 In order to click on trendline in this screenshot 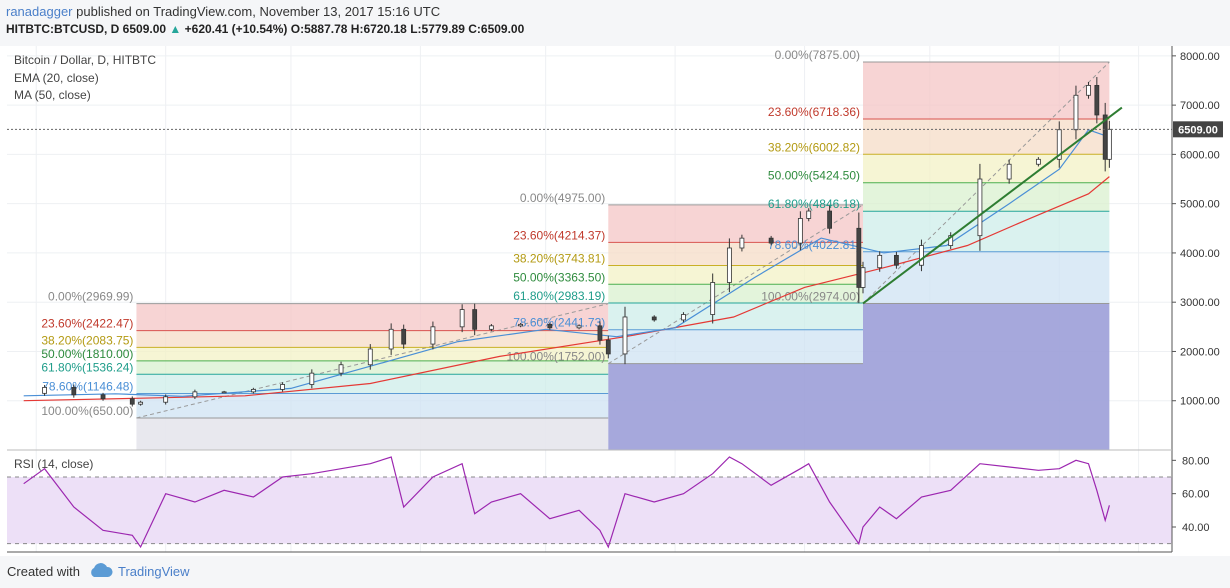, I will do `click(992, 205)`.